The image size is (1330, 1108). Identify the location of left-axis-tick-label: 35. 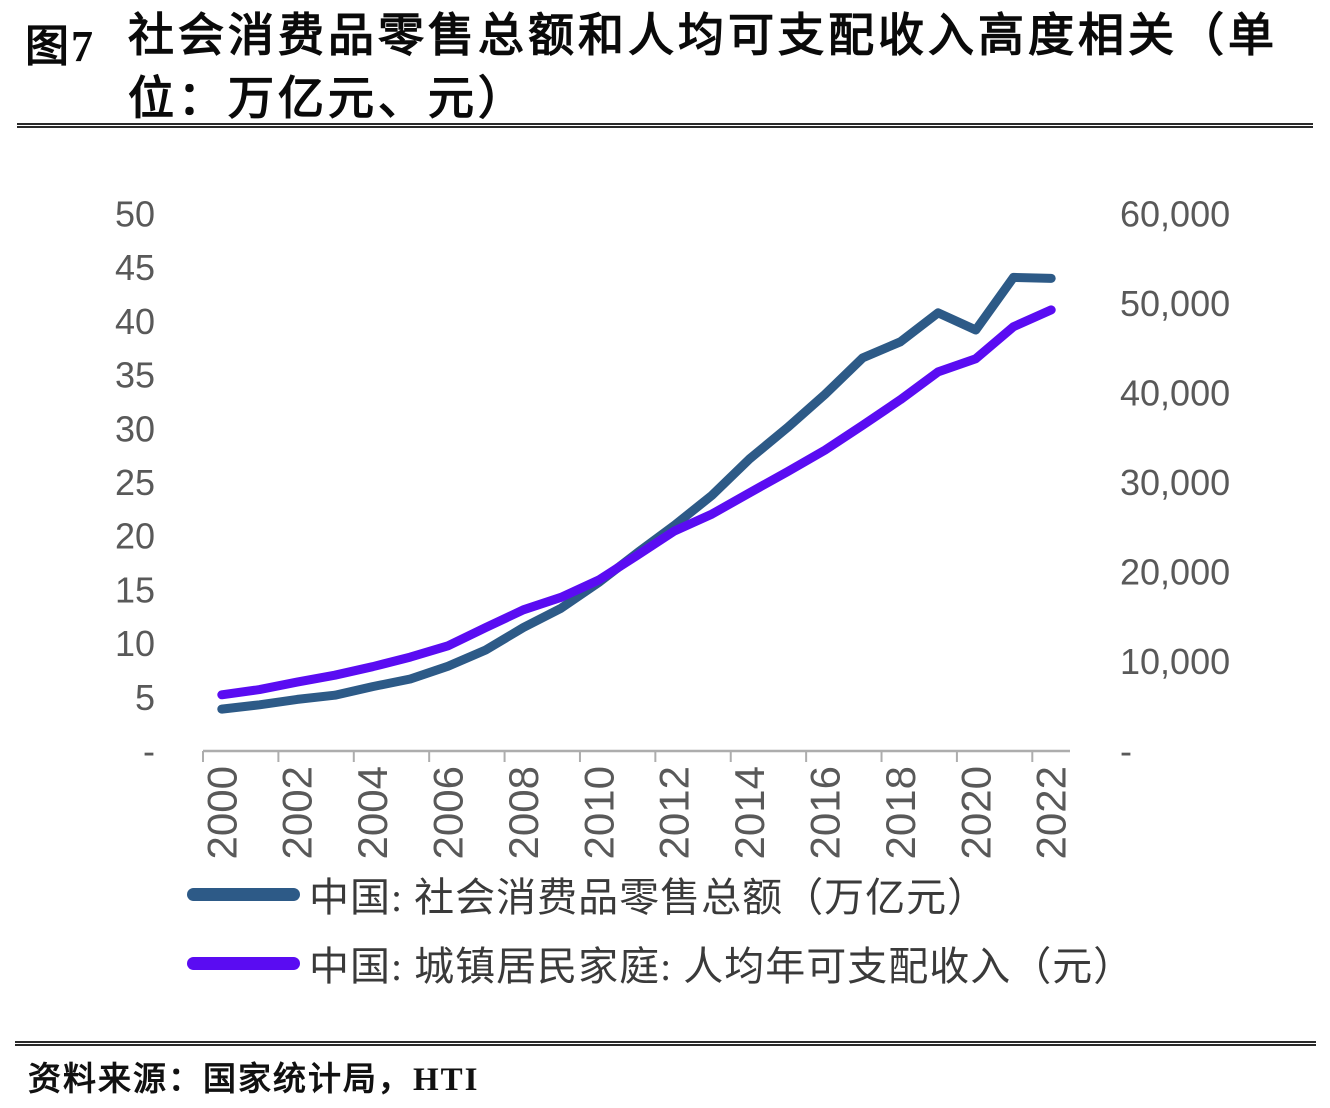
(135, 375).